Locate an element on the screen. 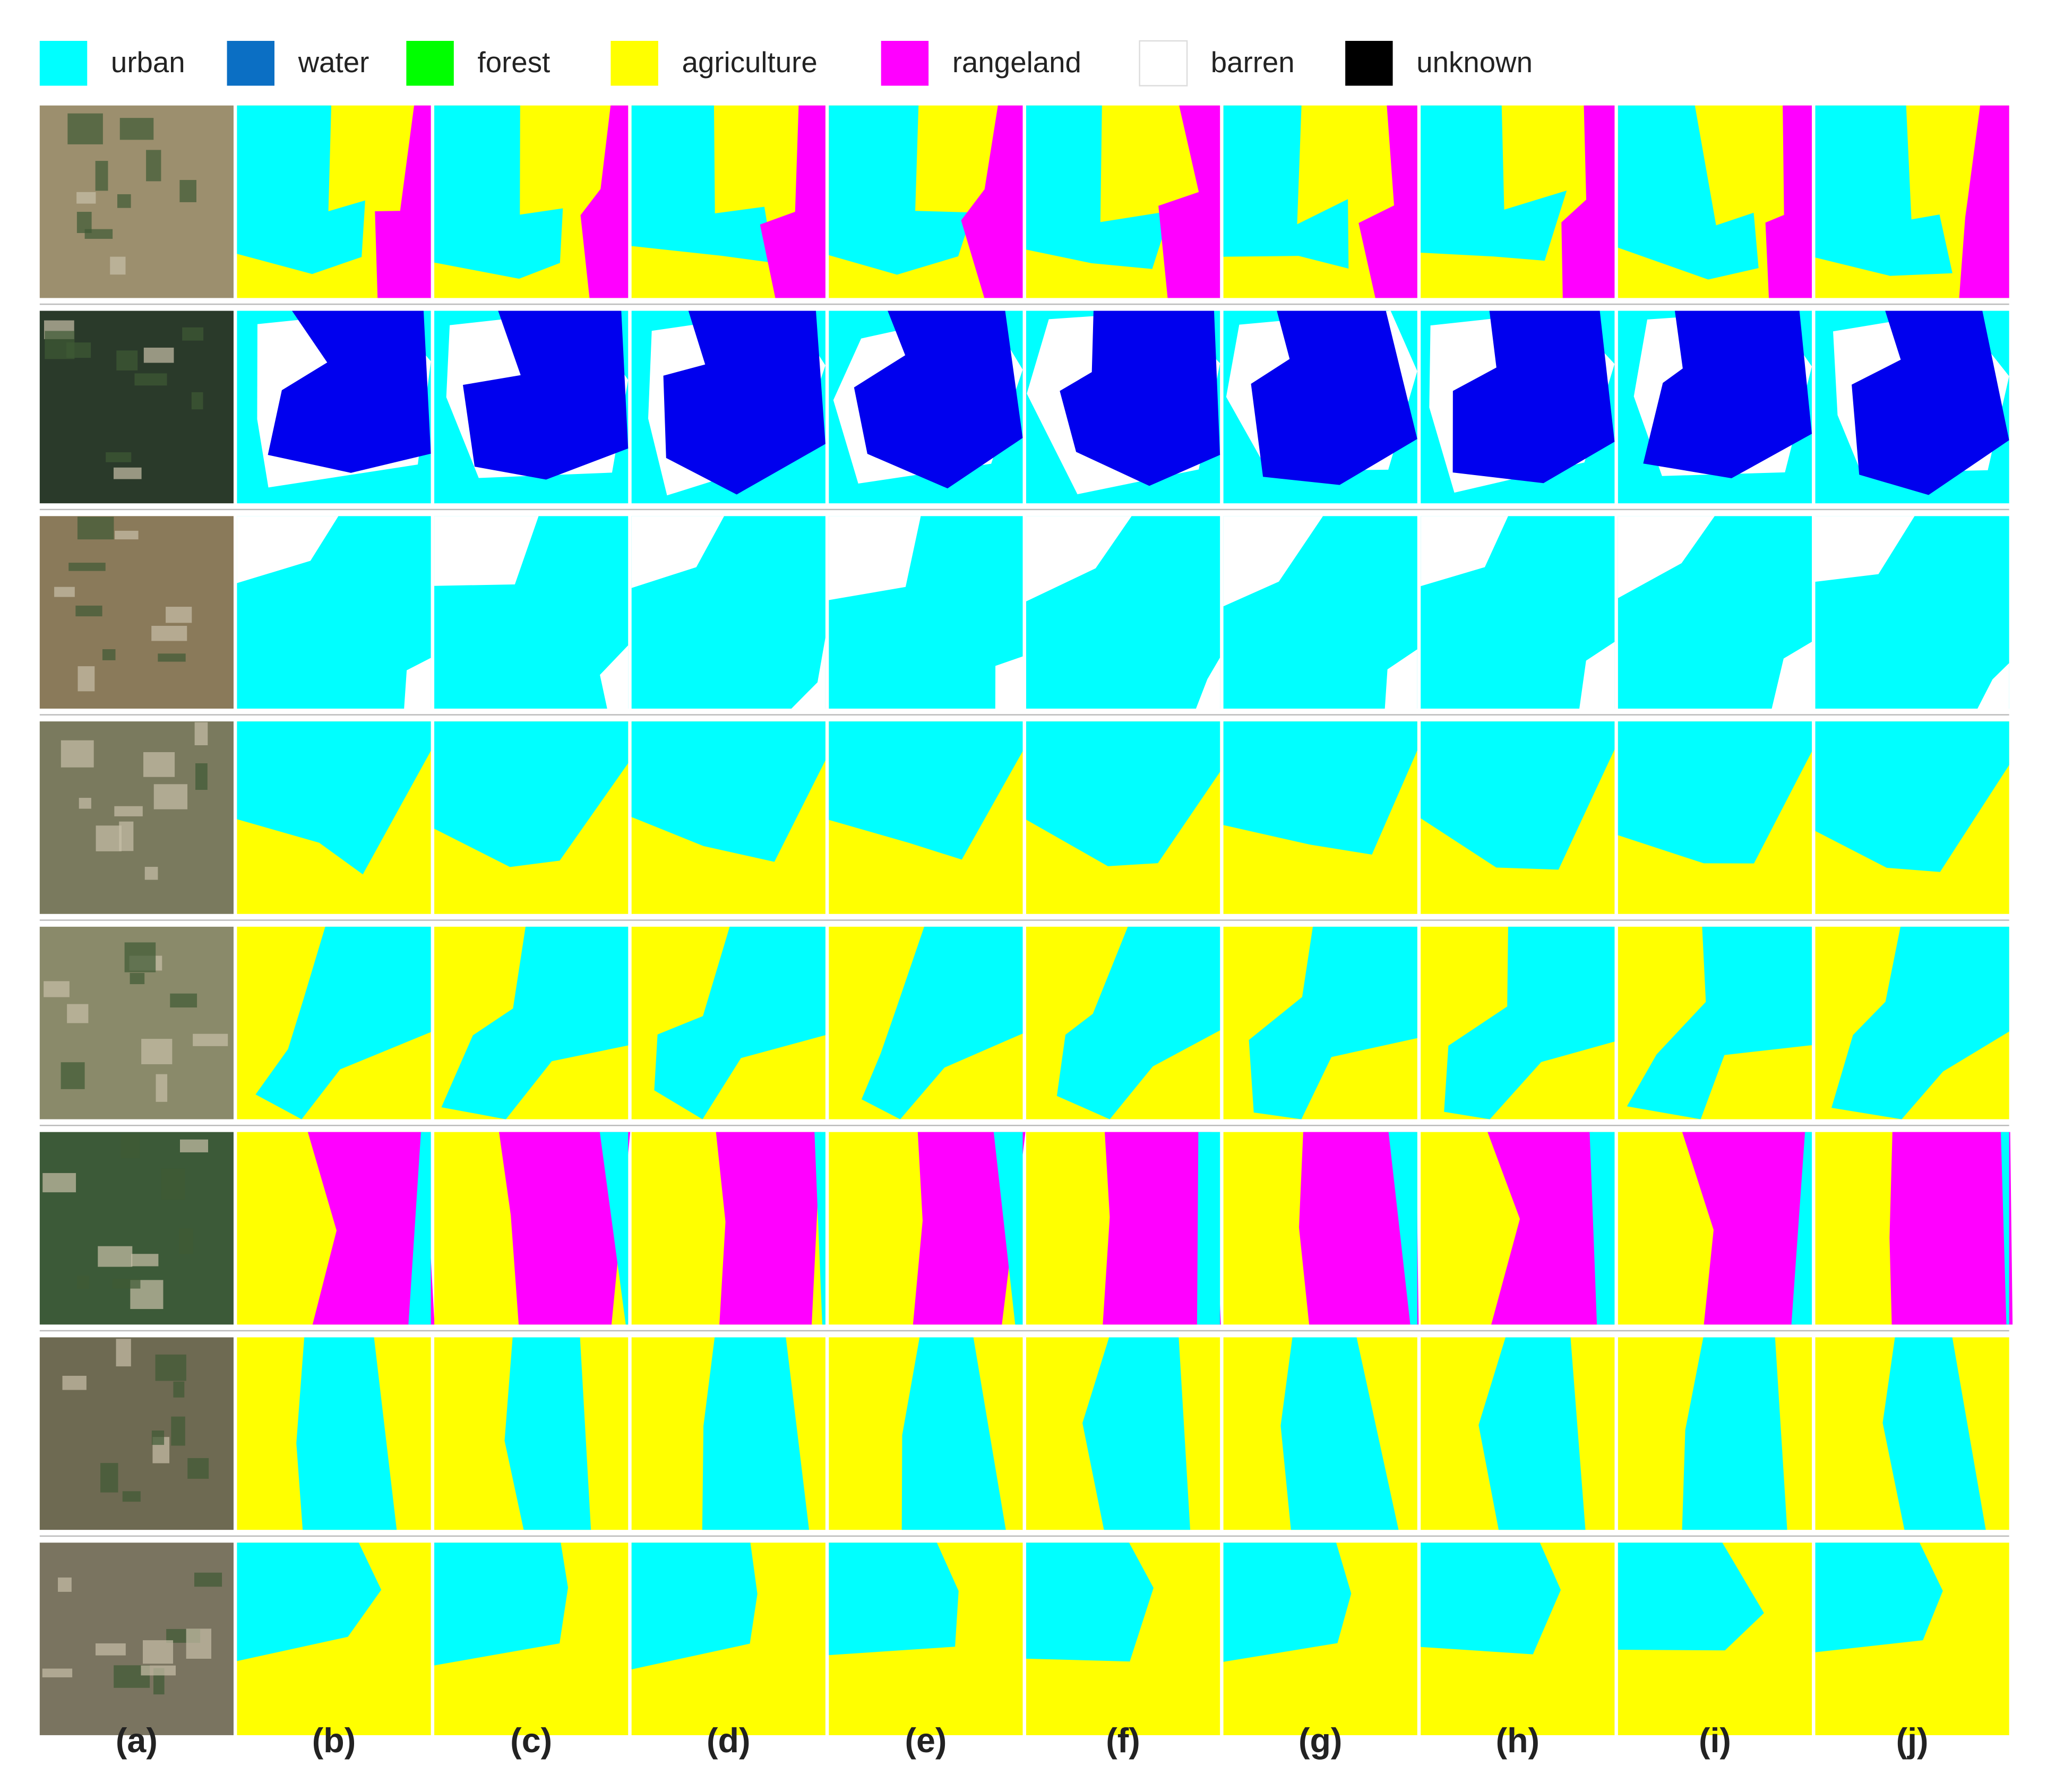 The image size is (2047, 1792). legend-label: water is located at coordinates (333, 62).